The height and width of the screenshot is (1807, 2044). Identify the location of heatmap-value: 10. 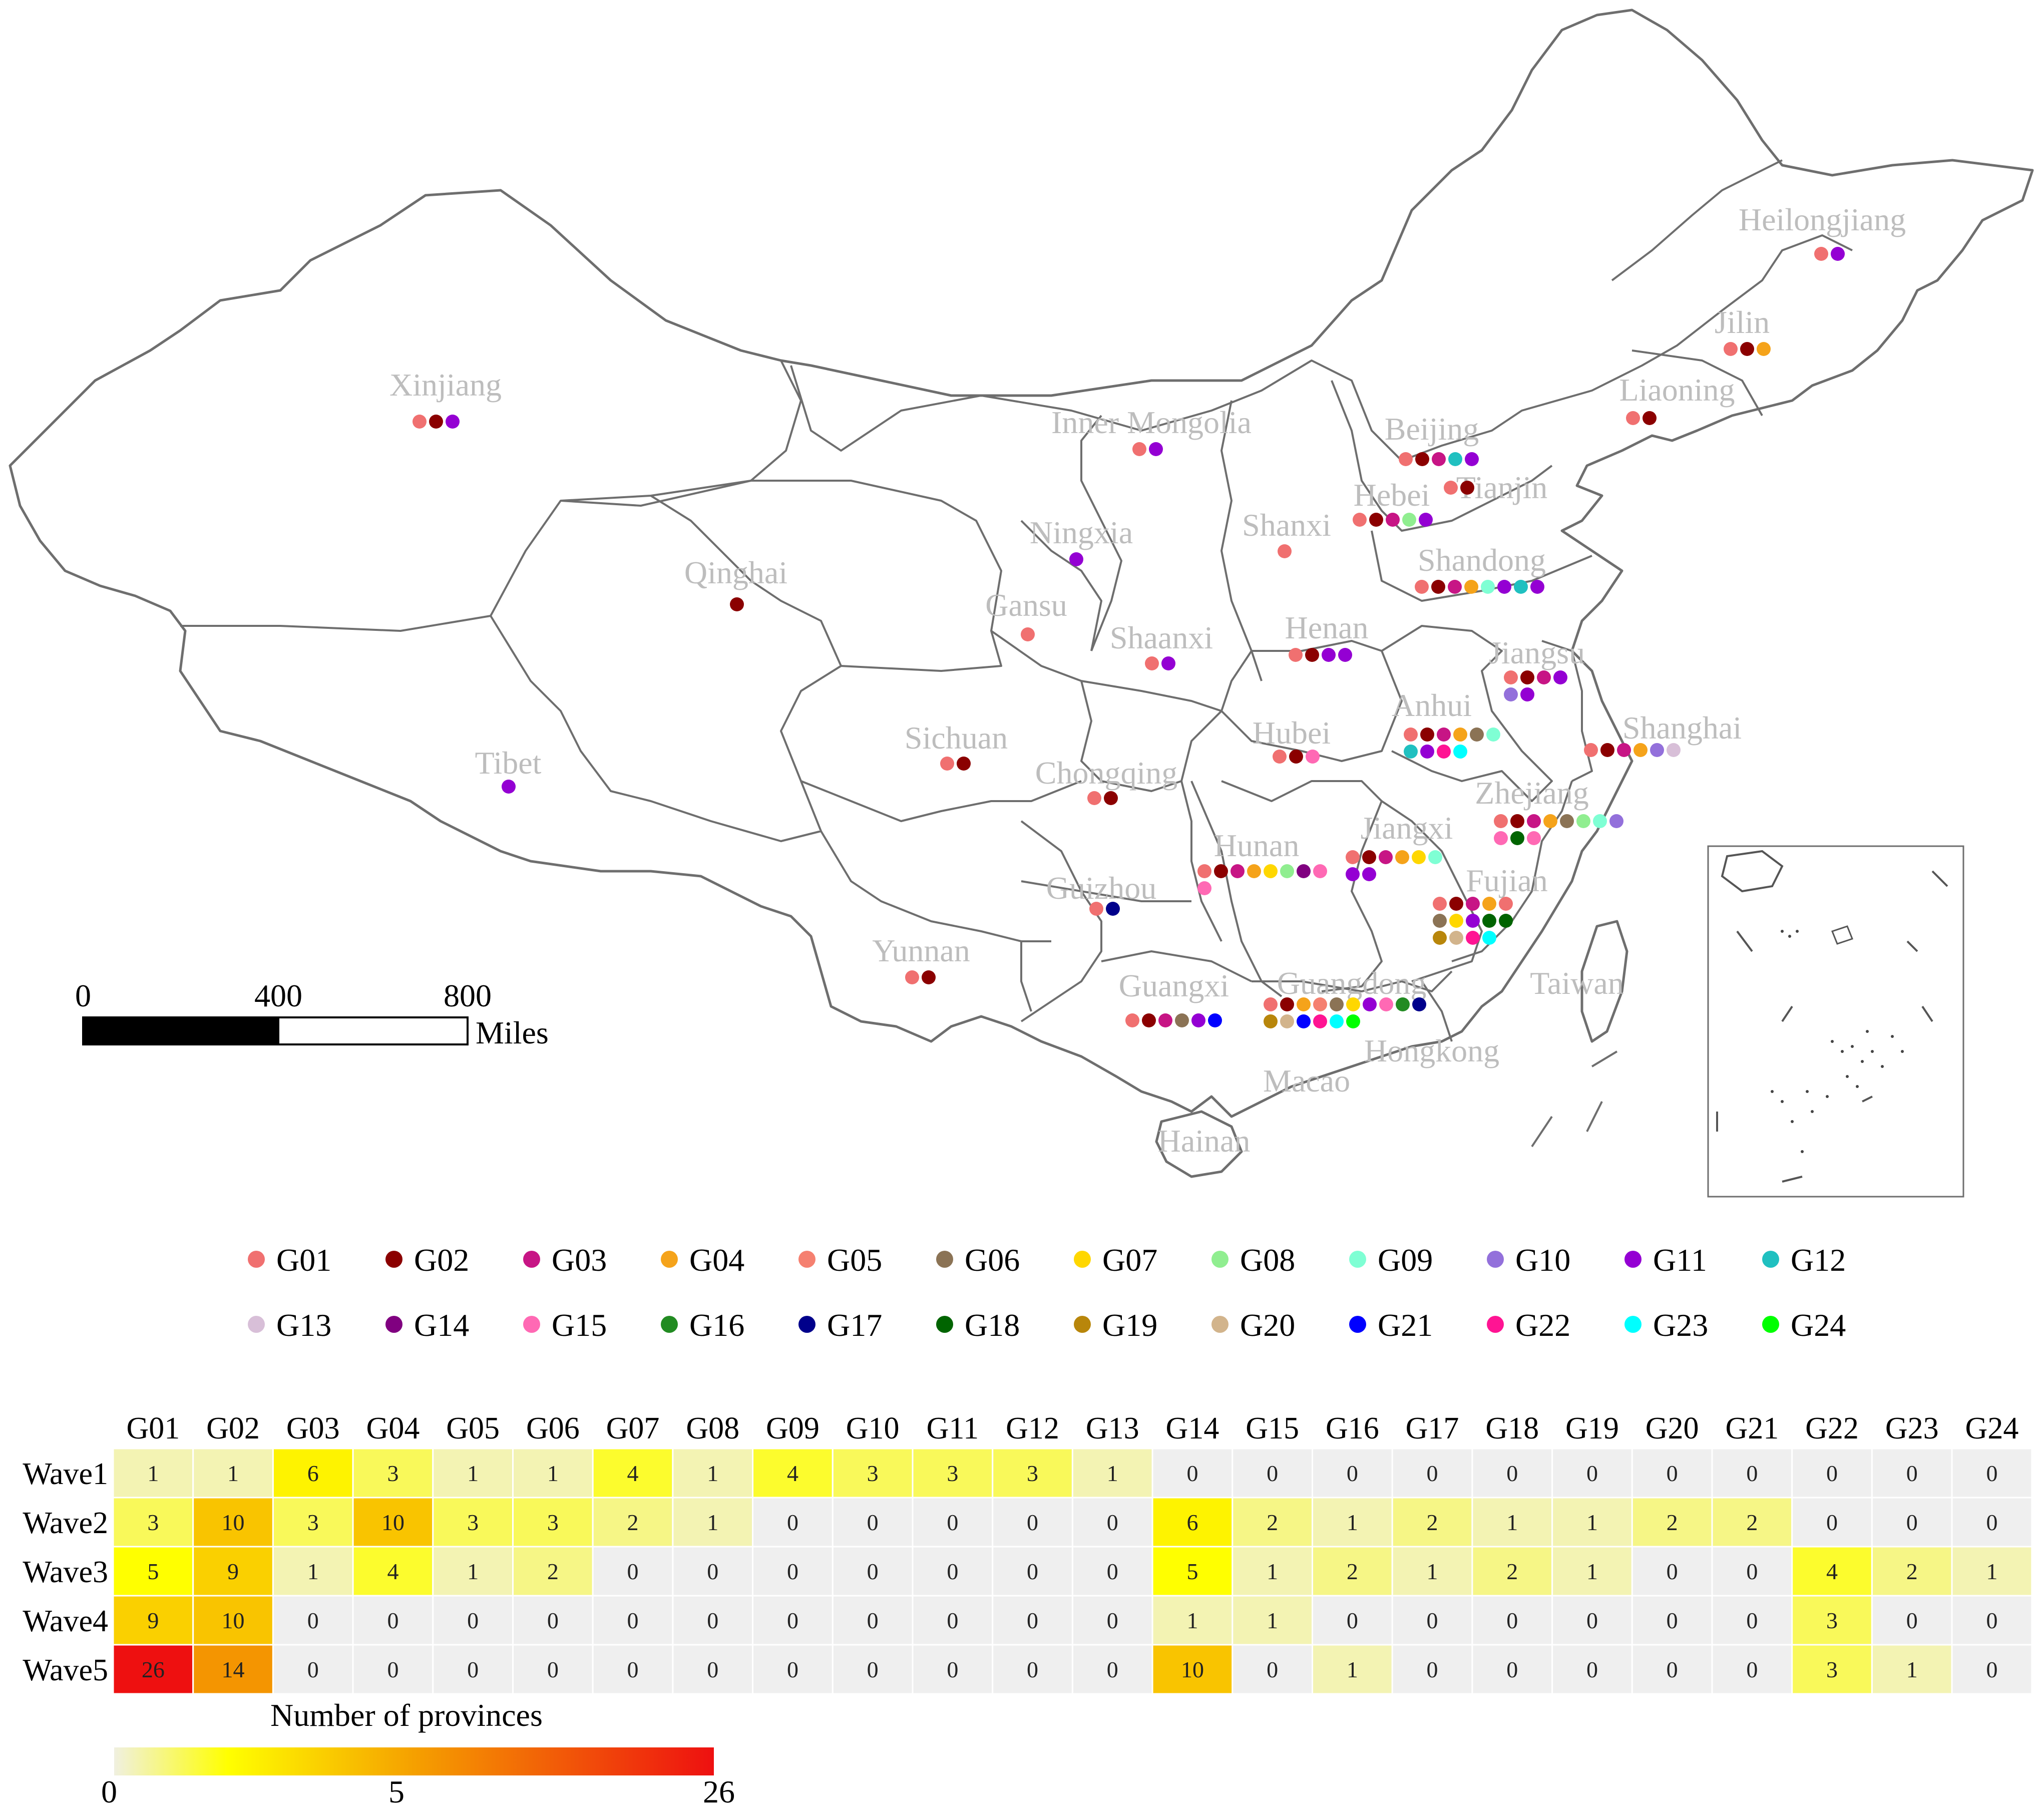
(234, 1522).